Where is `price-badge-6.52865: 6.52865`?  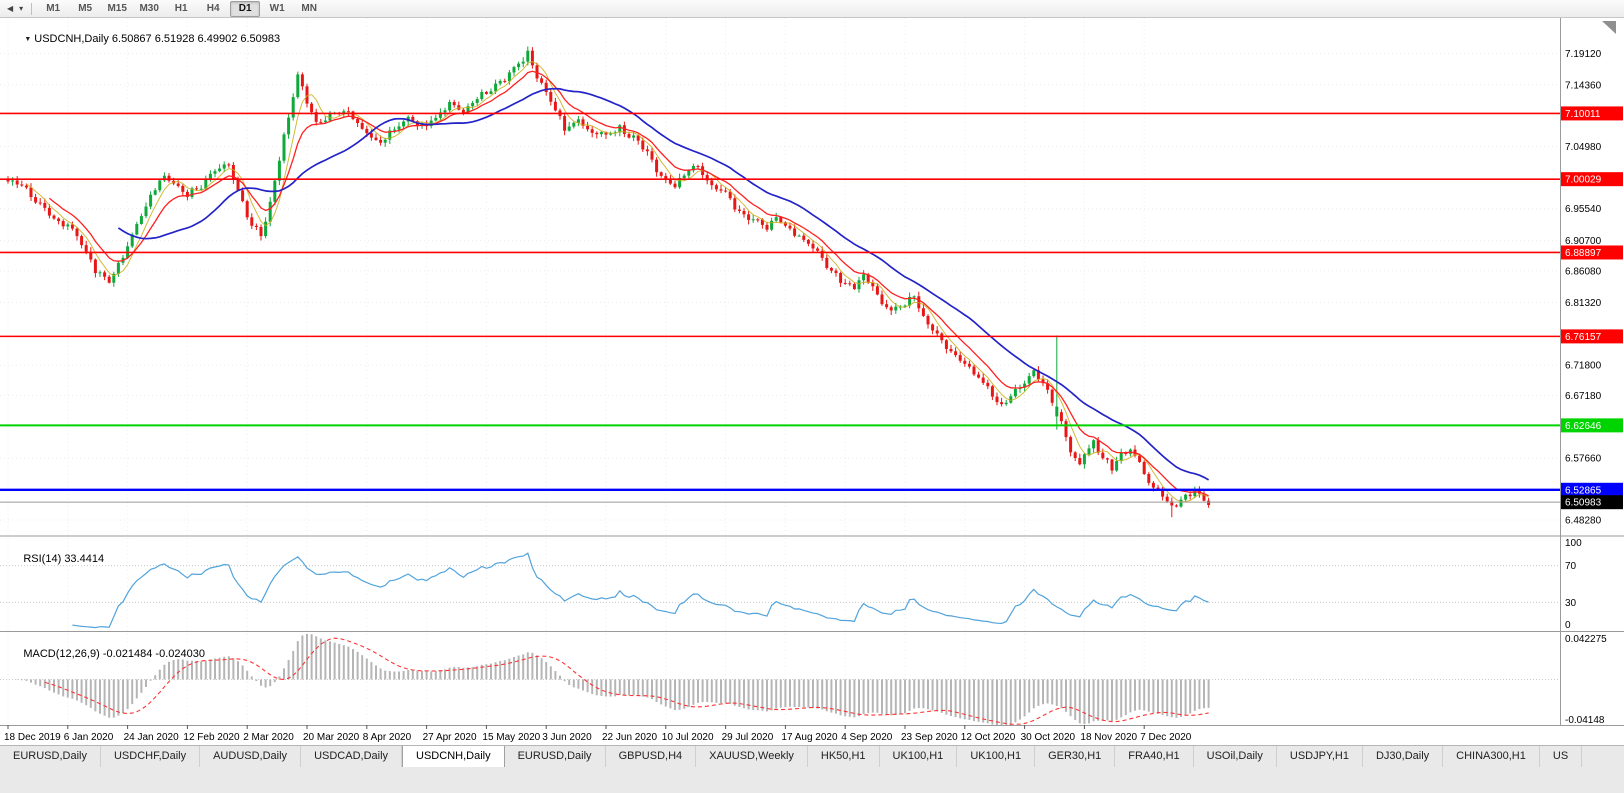 price-badge-6.52865: 6.52865 is located at coordinates (1592, 489).